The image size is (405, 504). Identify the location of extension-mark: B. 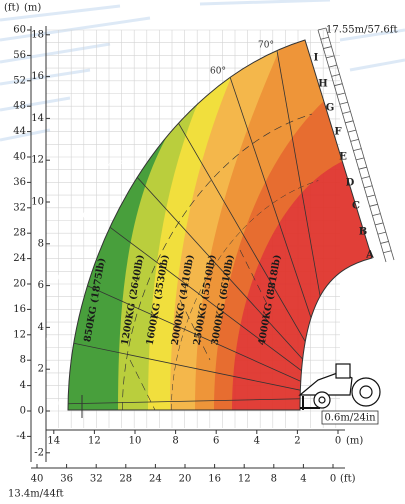
(363, 232).